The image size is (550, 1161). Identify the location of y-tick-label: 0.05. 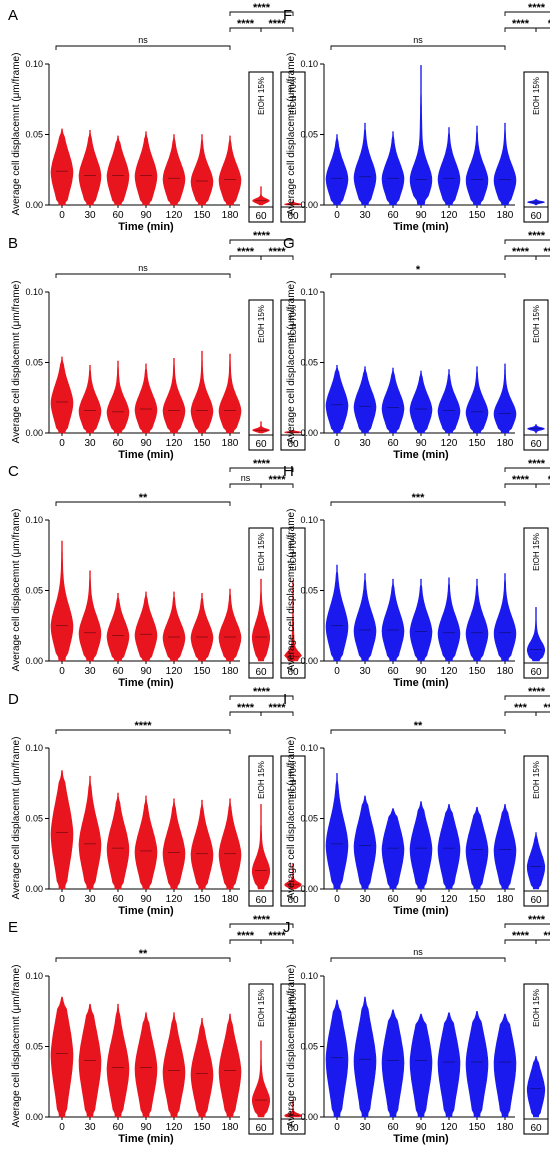
(34, 135).